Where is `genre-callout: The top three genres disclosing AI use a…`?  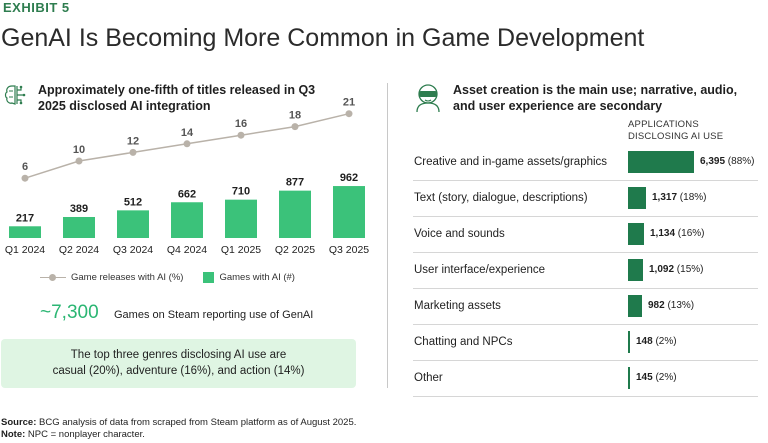
genre-callout: The top three genres disclosing AI use a… is located at coordinates (178, 363).